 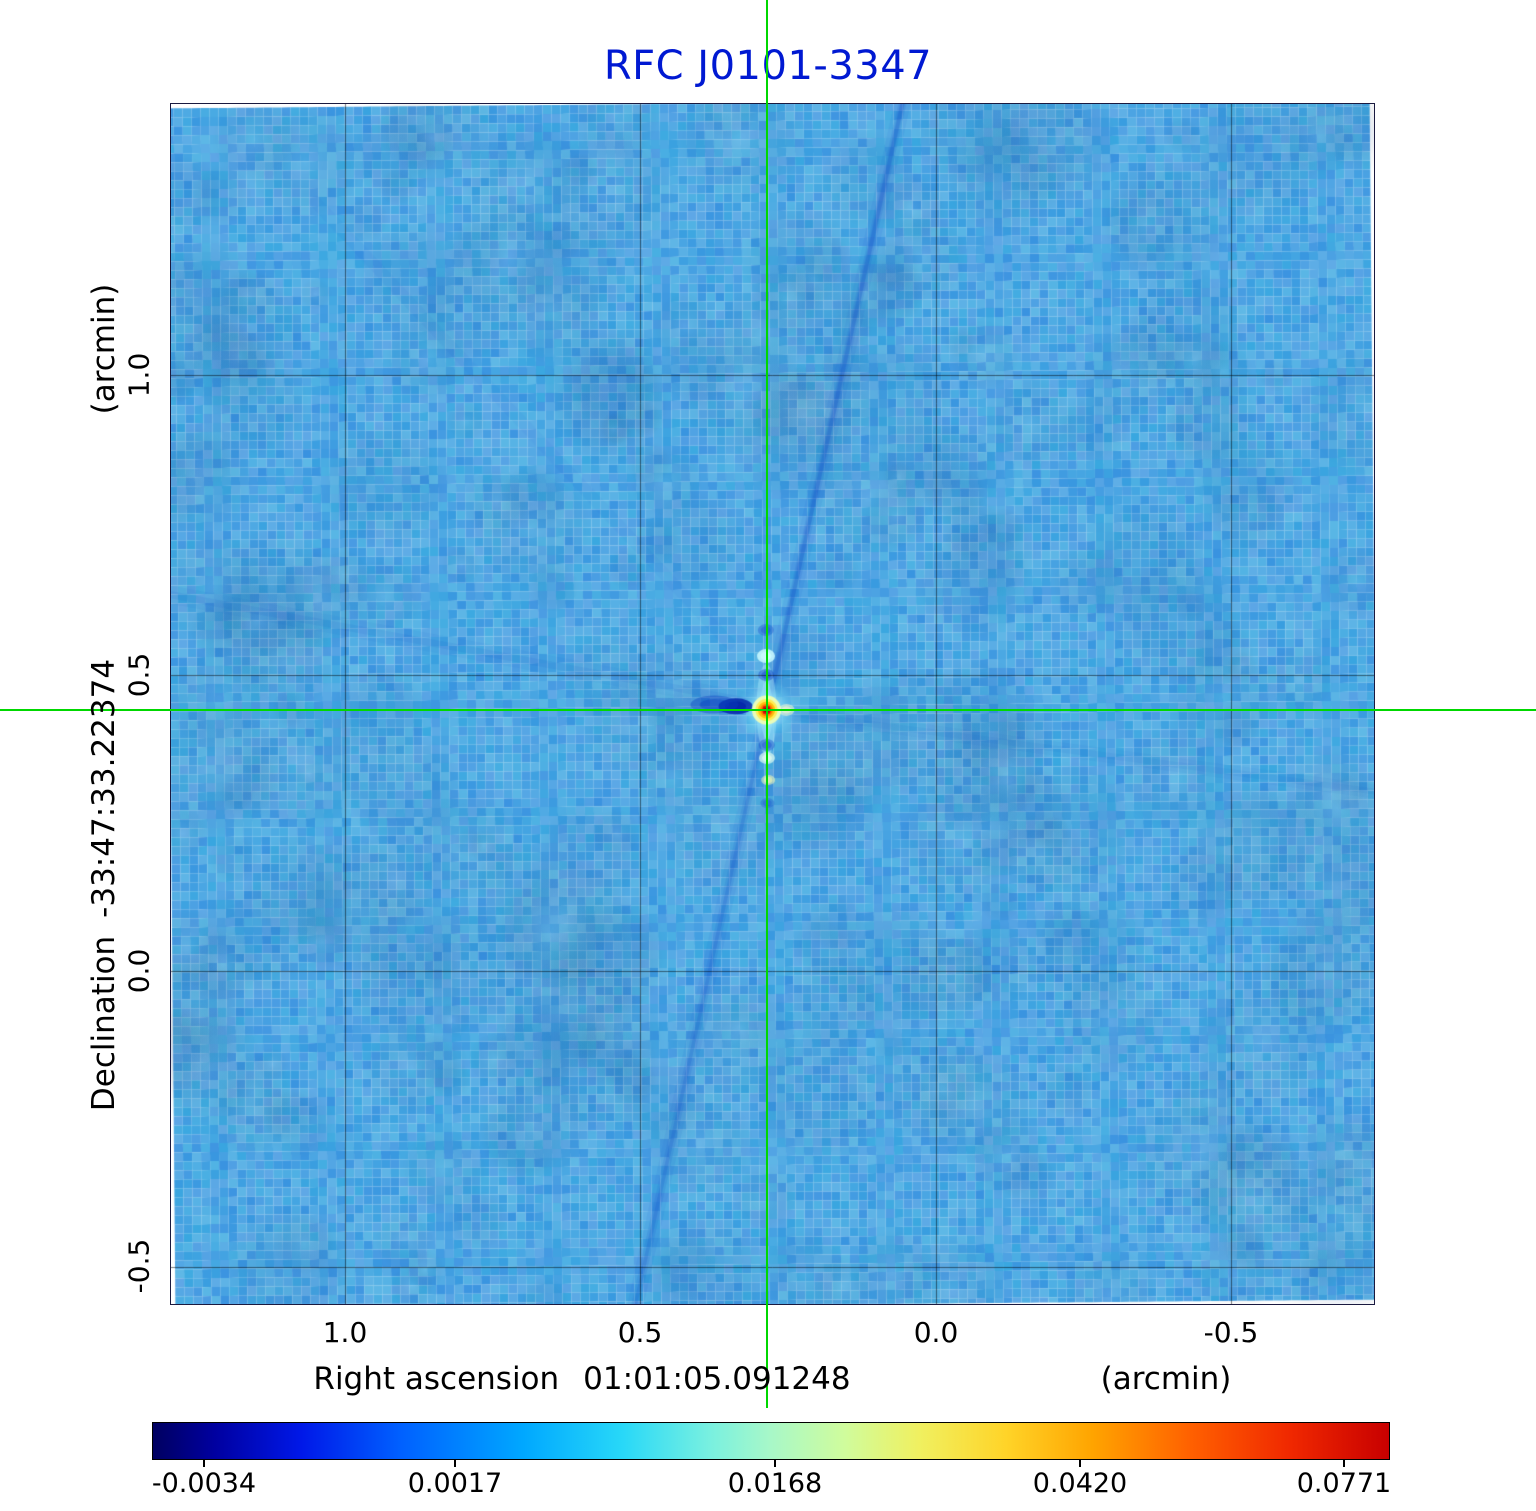 What do you see at coordinates (1344, 1483) in the screenshot?
I see `colorbar-tick-label: 0.0771` at bounding box center [1344, 1483].